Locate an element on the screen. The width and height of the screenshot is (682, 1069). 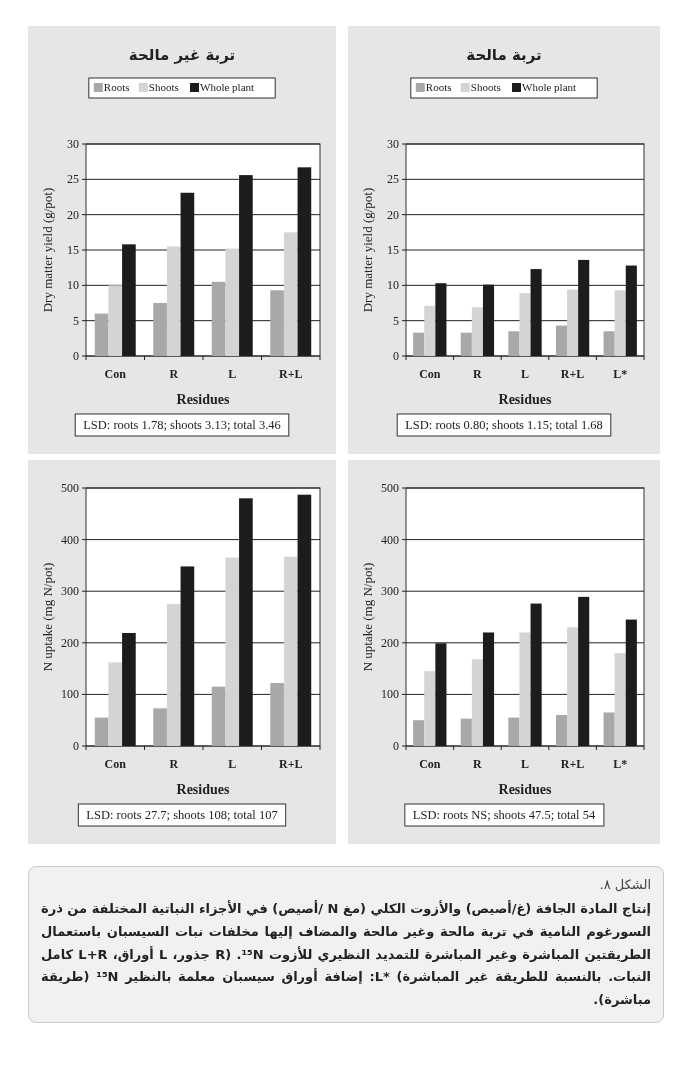
text: إنتاج المادة الجافة (غ/أصيص) والأزوت الكلي (مغ N /أصيص) في الأجزاء النباتية المختلفة من ذرة السورغوم النامية في تربة مالحة وغير مالحة والمضاف إليها مخلفات نبات السيسبان باستعمال الطريقتين المباشرة وغير المباشرة للتمديد النظيري للأزوت ¹⁵N. (R جذور، L أوراق، L+R كامل النبات. بالنسبة للطريقة غير المباشرة) *L: إضافة أوراق سيسبان معلمة بالنظير ¹⁵N (طريقة مباشرة). is located at coordinates (346, 954).